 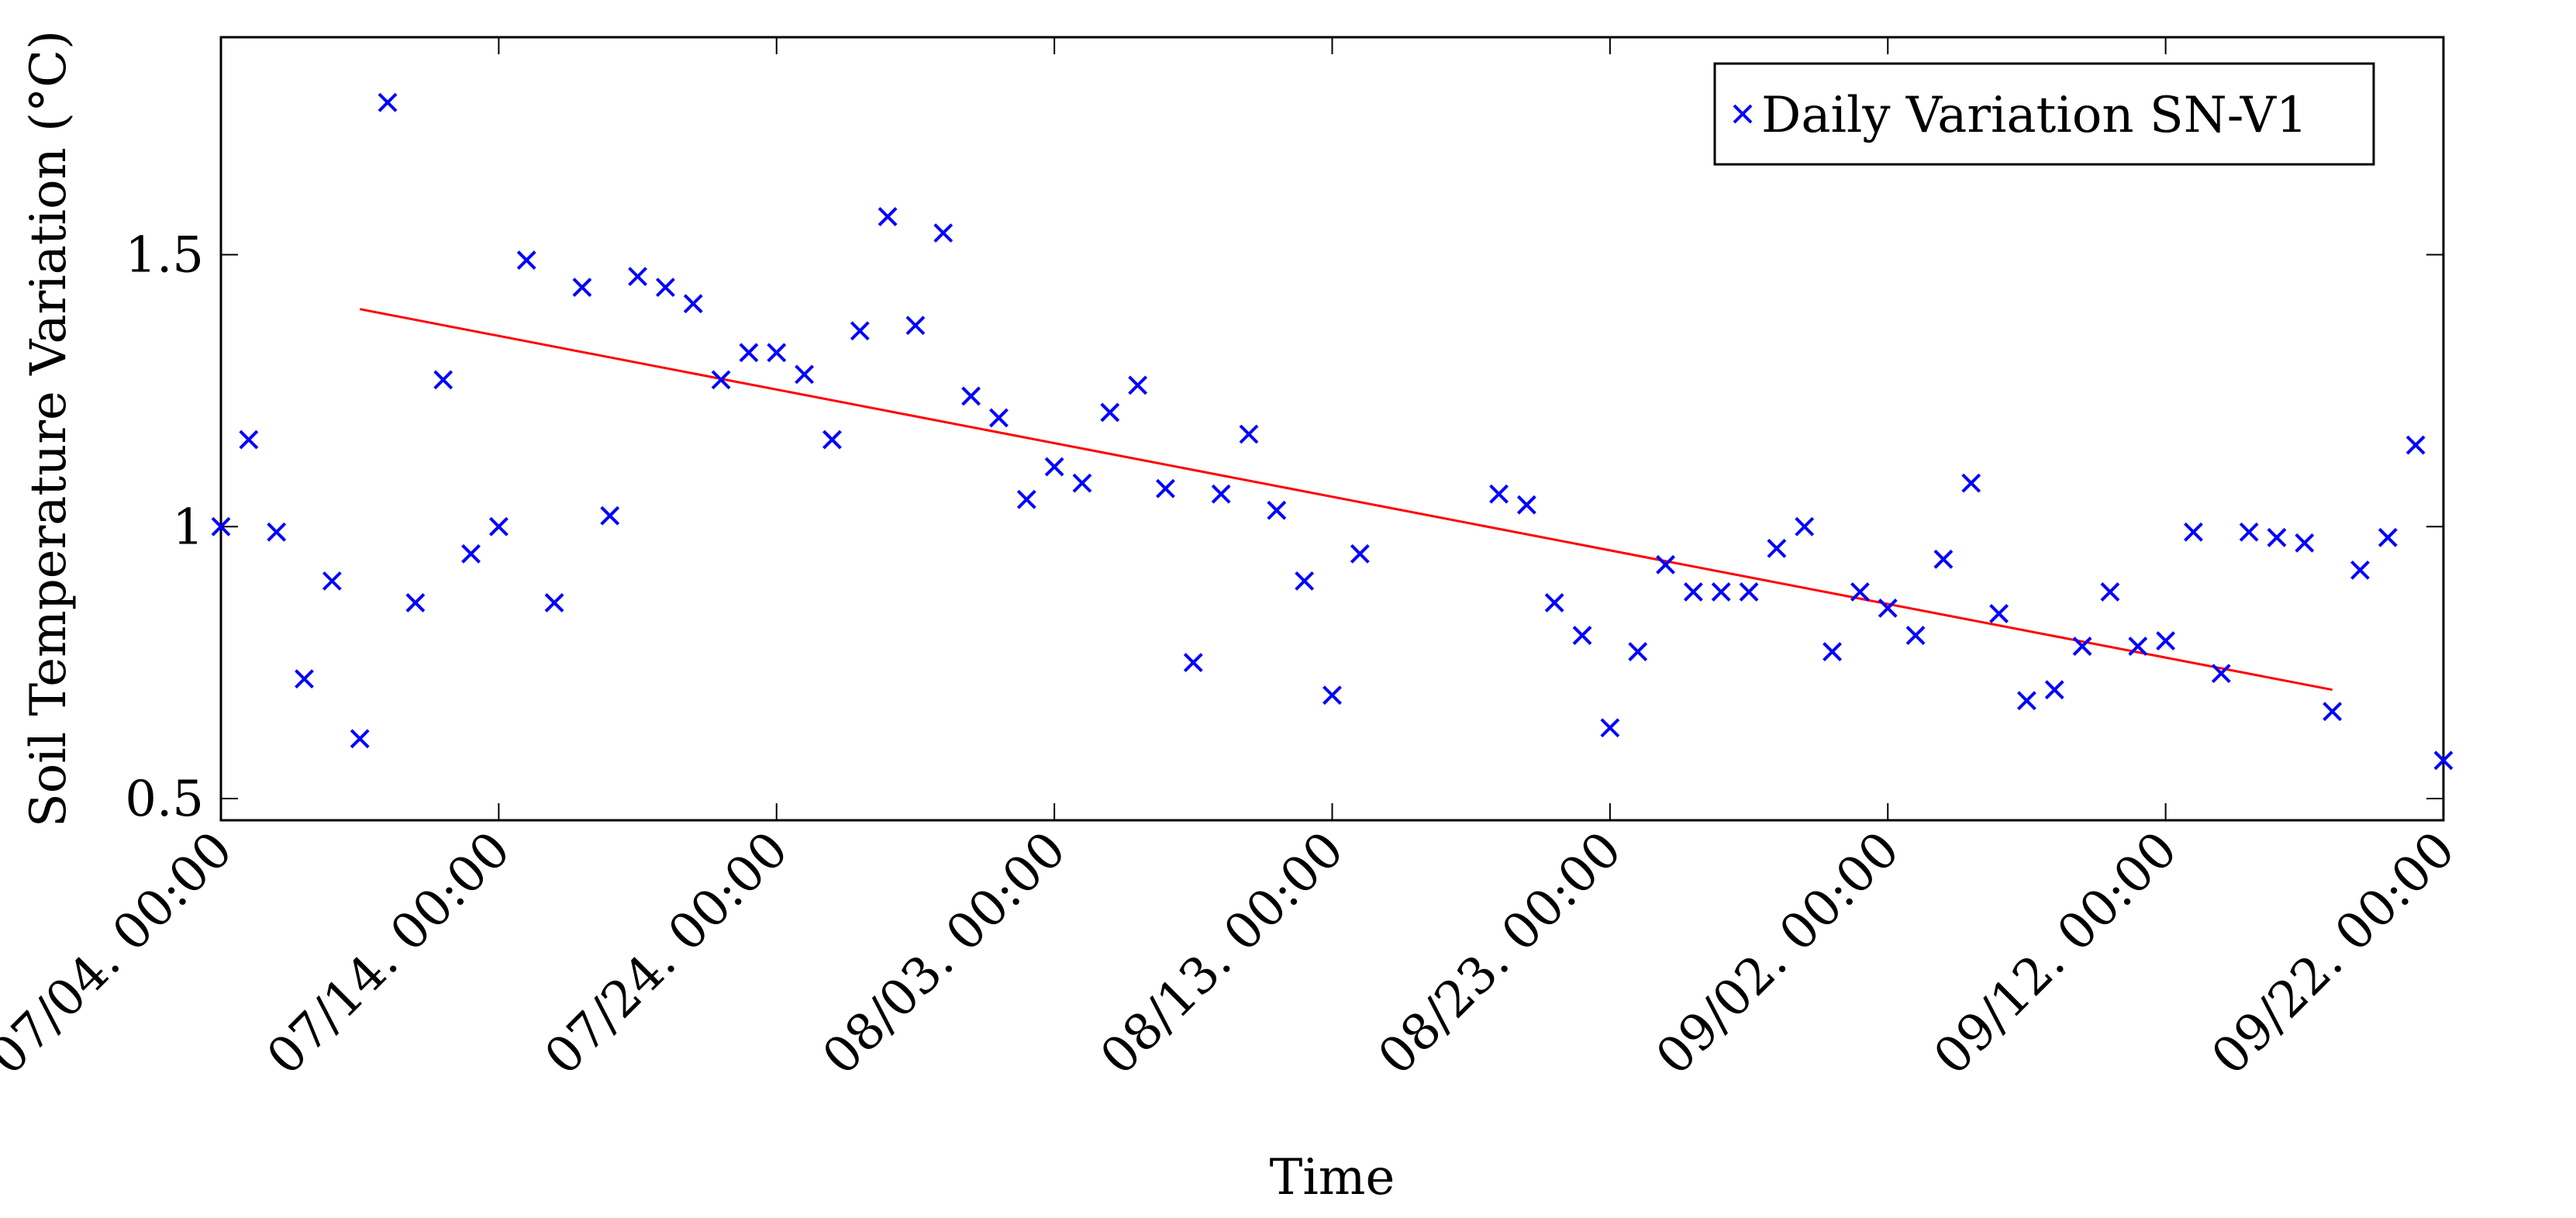 I want to click on x-tick-label: 07/24. 00:00, so click(x=666, y=954).